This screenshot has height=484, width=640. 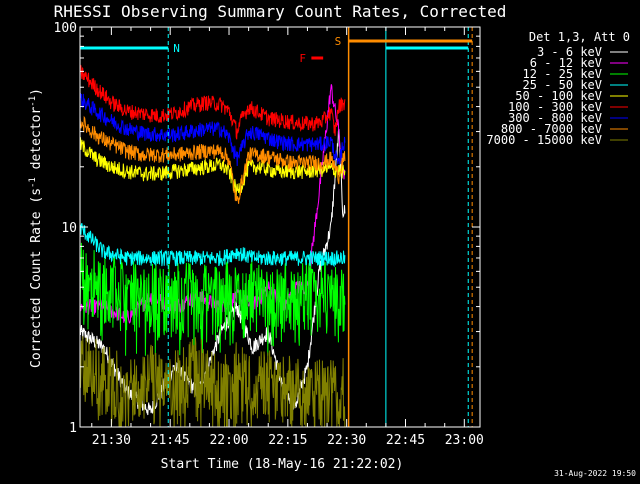 I want to click on series-line-300-800-kev, so click(x=212, y=130).